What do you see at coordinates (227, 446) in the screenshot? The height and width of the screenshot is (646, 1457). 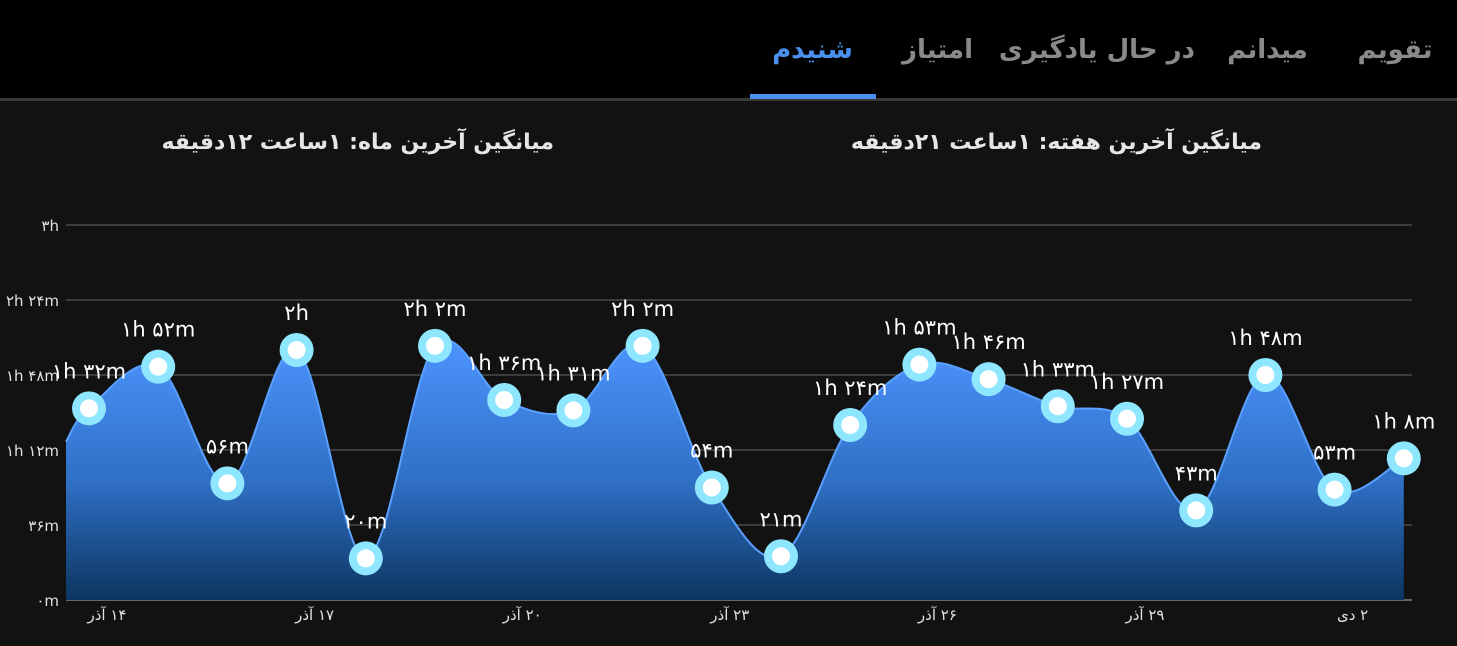 I see `data-label: ۵۶m` at bounding box center [227, 446].